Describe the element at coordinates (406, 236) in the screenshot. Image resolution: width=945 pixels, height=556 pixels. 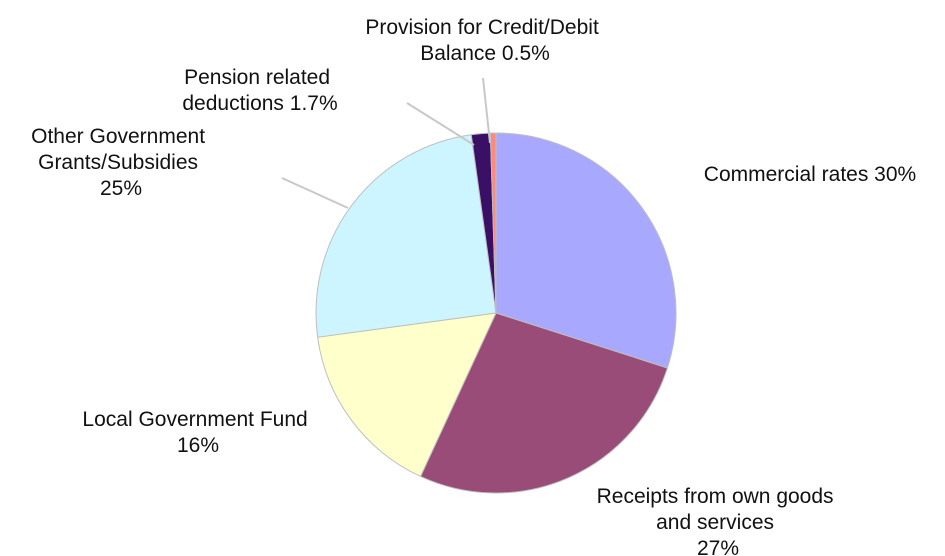
I see `slice-other-government-grants` at that location.